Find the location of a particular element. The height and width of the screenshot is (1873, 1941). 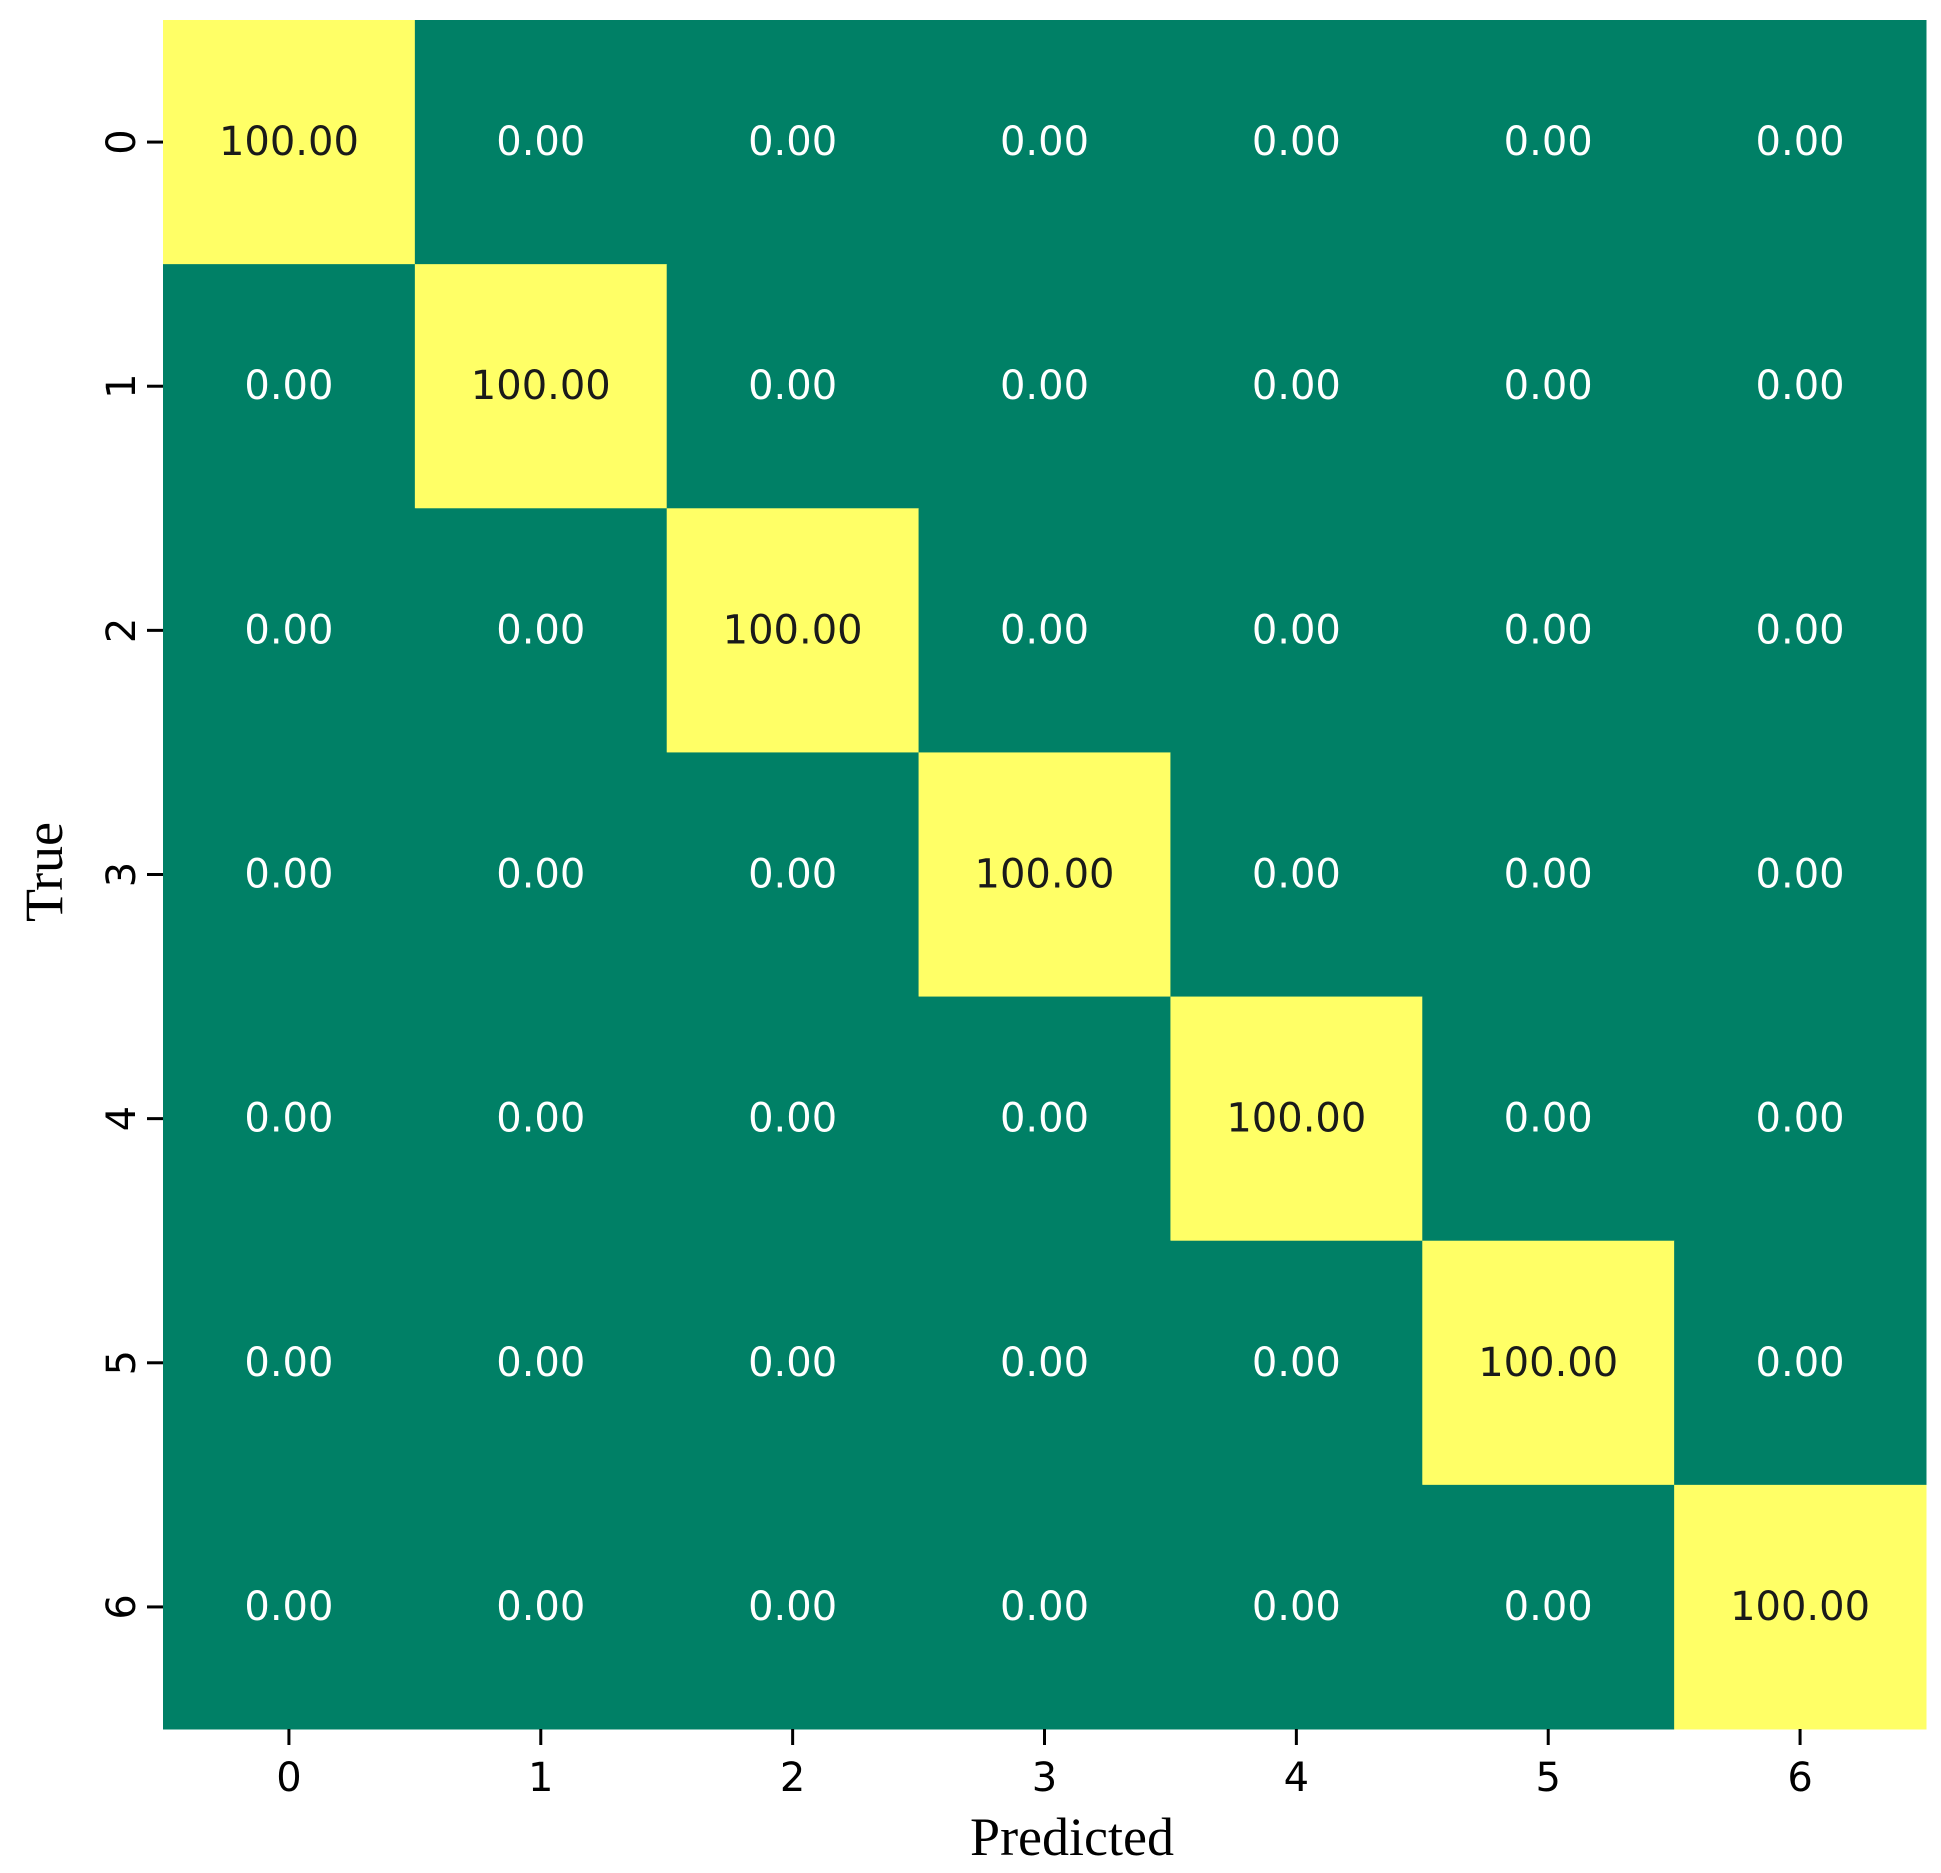

y-axis-ticks: 0 1 2 3 4 5 6 is located at coordinates (131, 874).